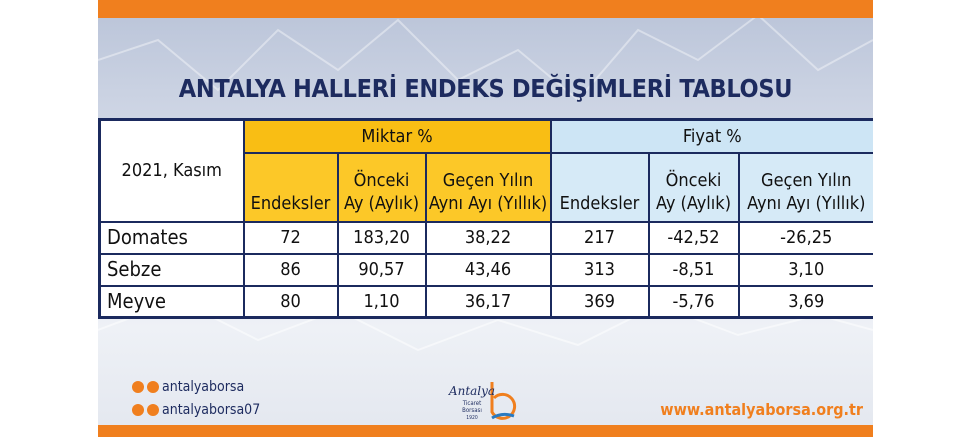 The image size is (980, 437). Describe the element at coordinates (488, 269) in the screenshot. I see `cell: 43,46` at that location.